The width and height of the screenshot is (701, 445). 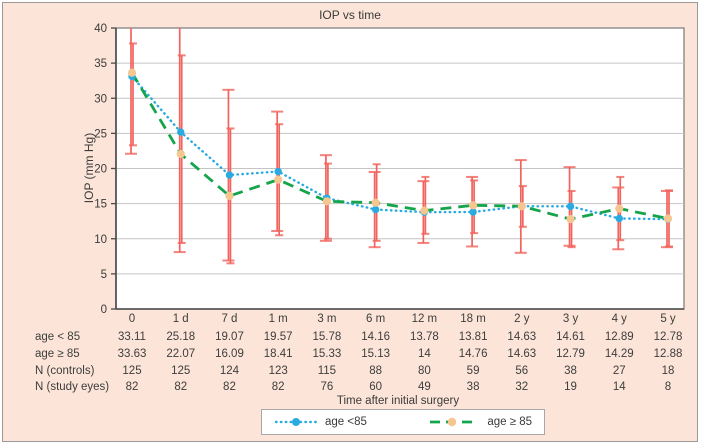 I want to click on y-tick-label: 35, so click(x=100, y=64).